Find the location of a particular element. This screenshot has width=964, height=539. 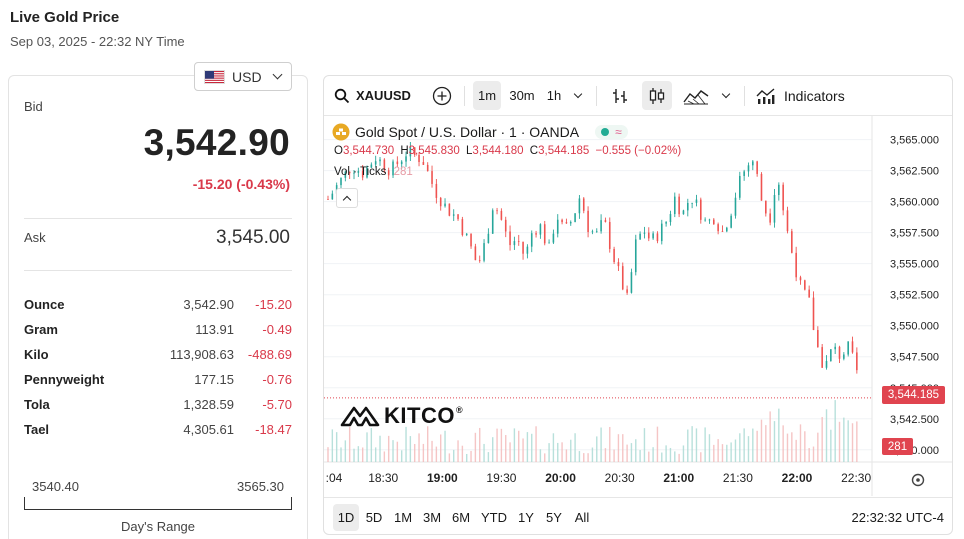

currency-select: USD is located at coordinates (243, 76).